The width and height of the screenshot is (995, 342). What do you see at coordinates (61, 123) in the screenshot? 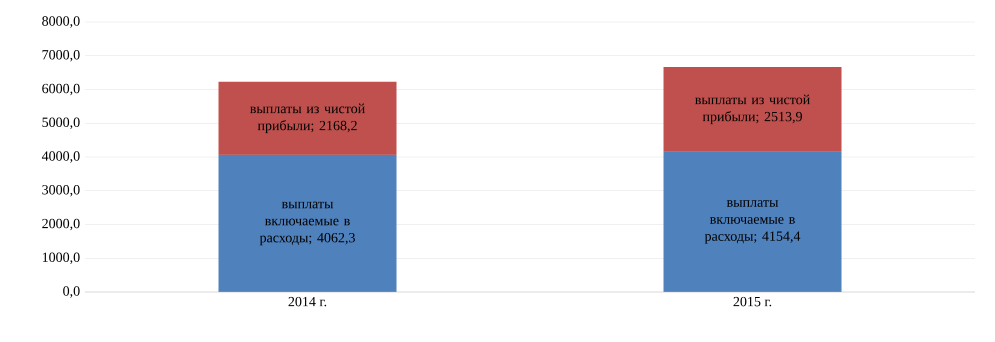
I see `y-tick-label: 5000,0` at bounding box center [61, 123].